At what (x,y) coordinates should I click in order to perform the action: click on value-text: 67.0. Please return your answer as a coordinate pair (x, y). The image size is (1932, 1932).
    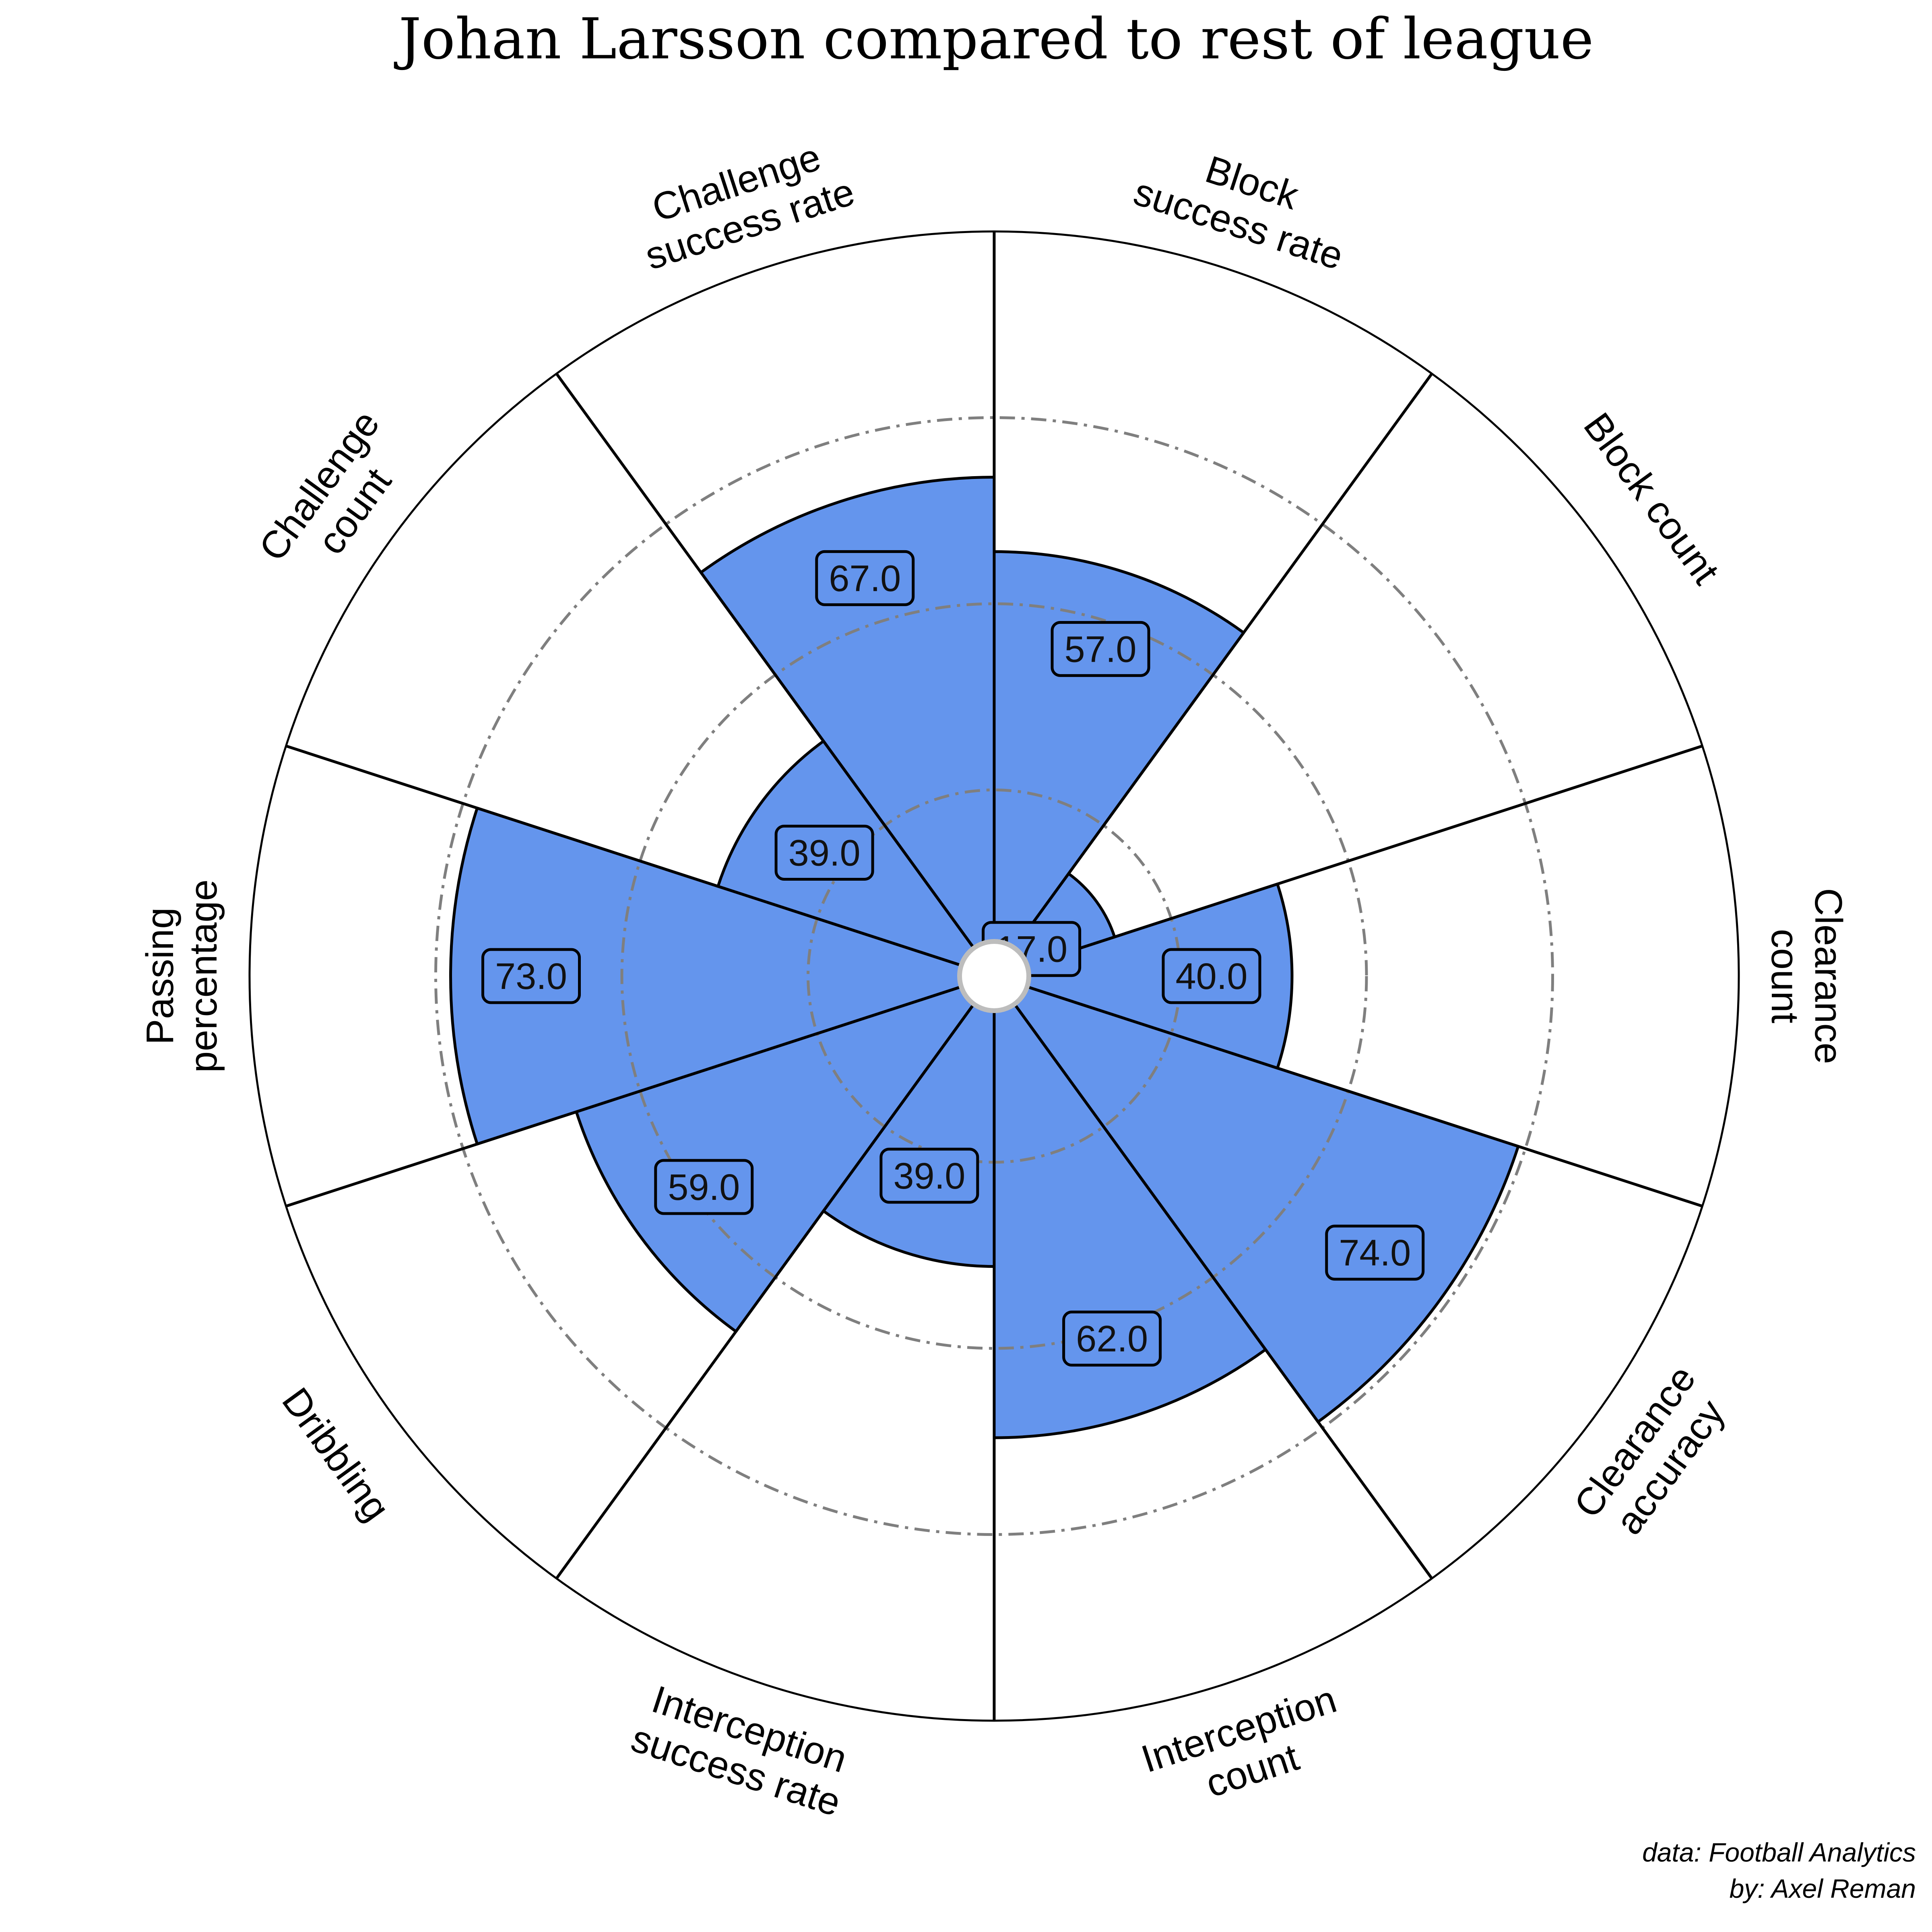
    Looking at the image, I should click on (865, 578).